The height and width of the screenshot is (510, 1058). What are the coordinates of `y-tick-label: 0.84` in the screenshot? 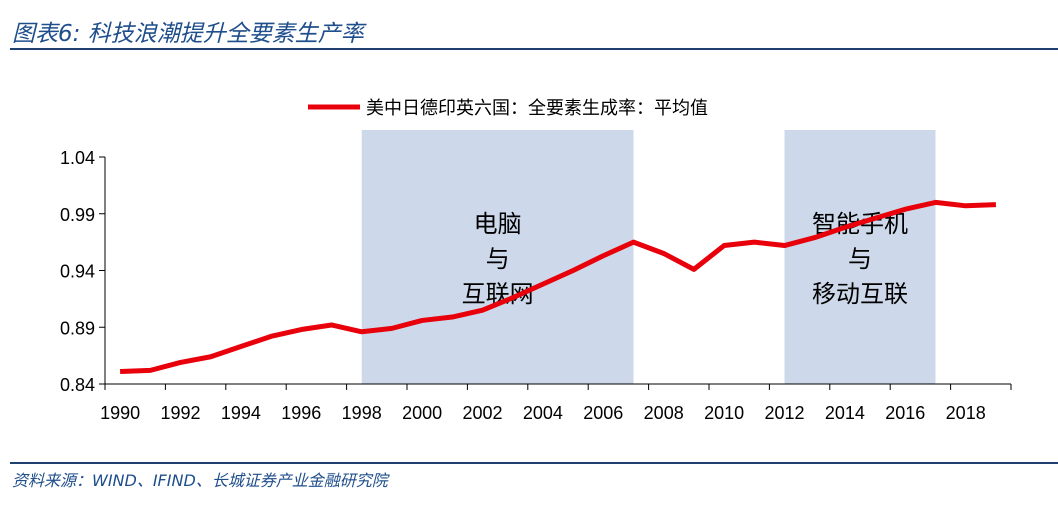 It's located at (77, 385).